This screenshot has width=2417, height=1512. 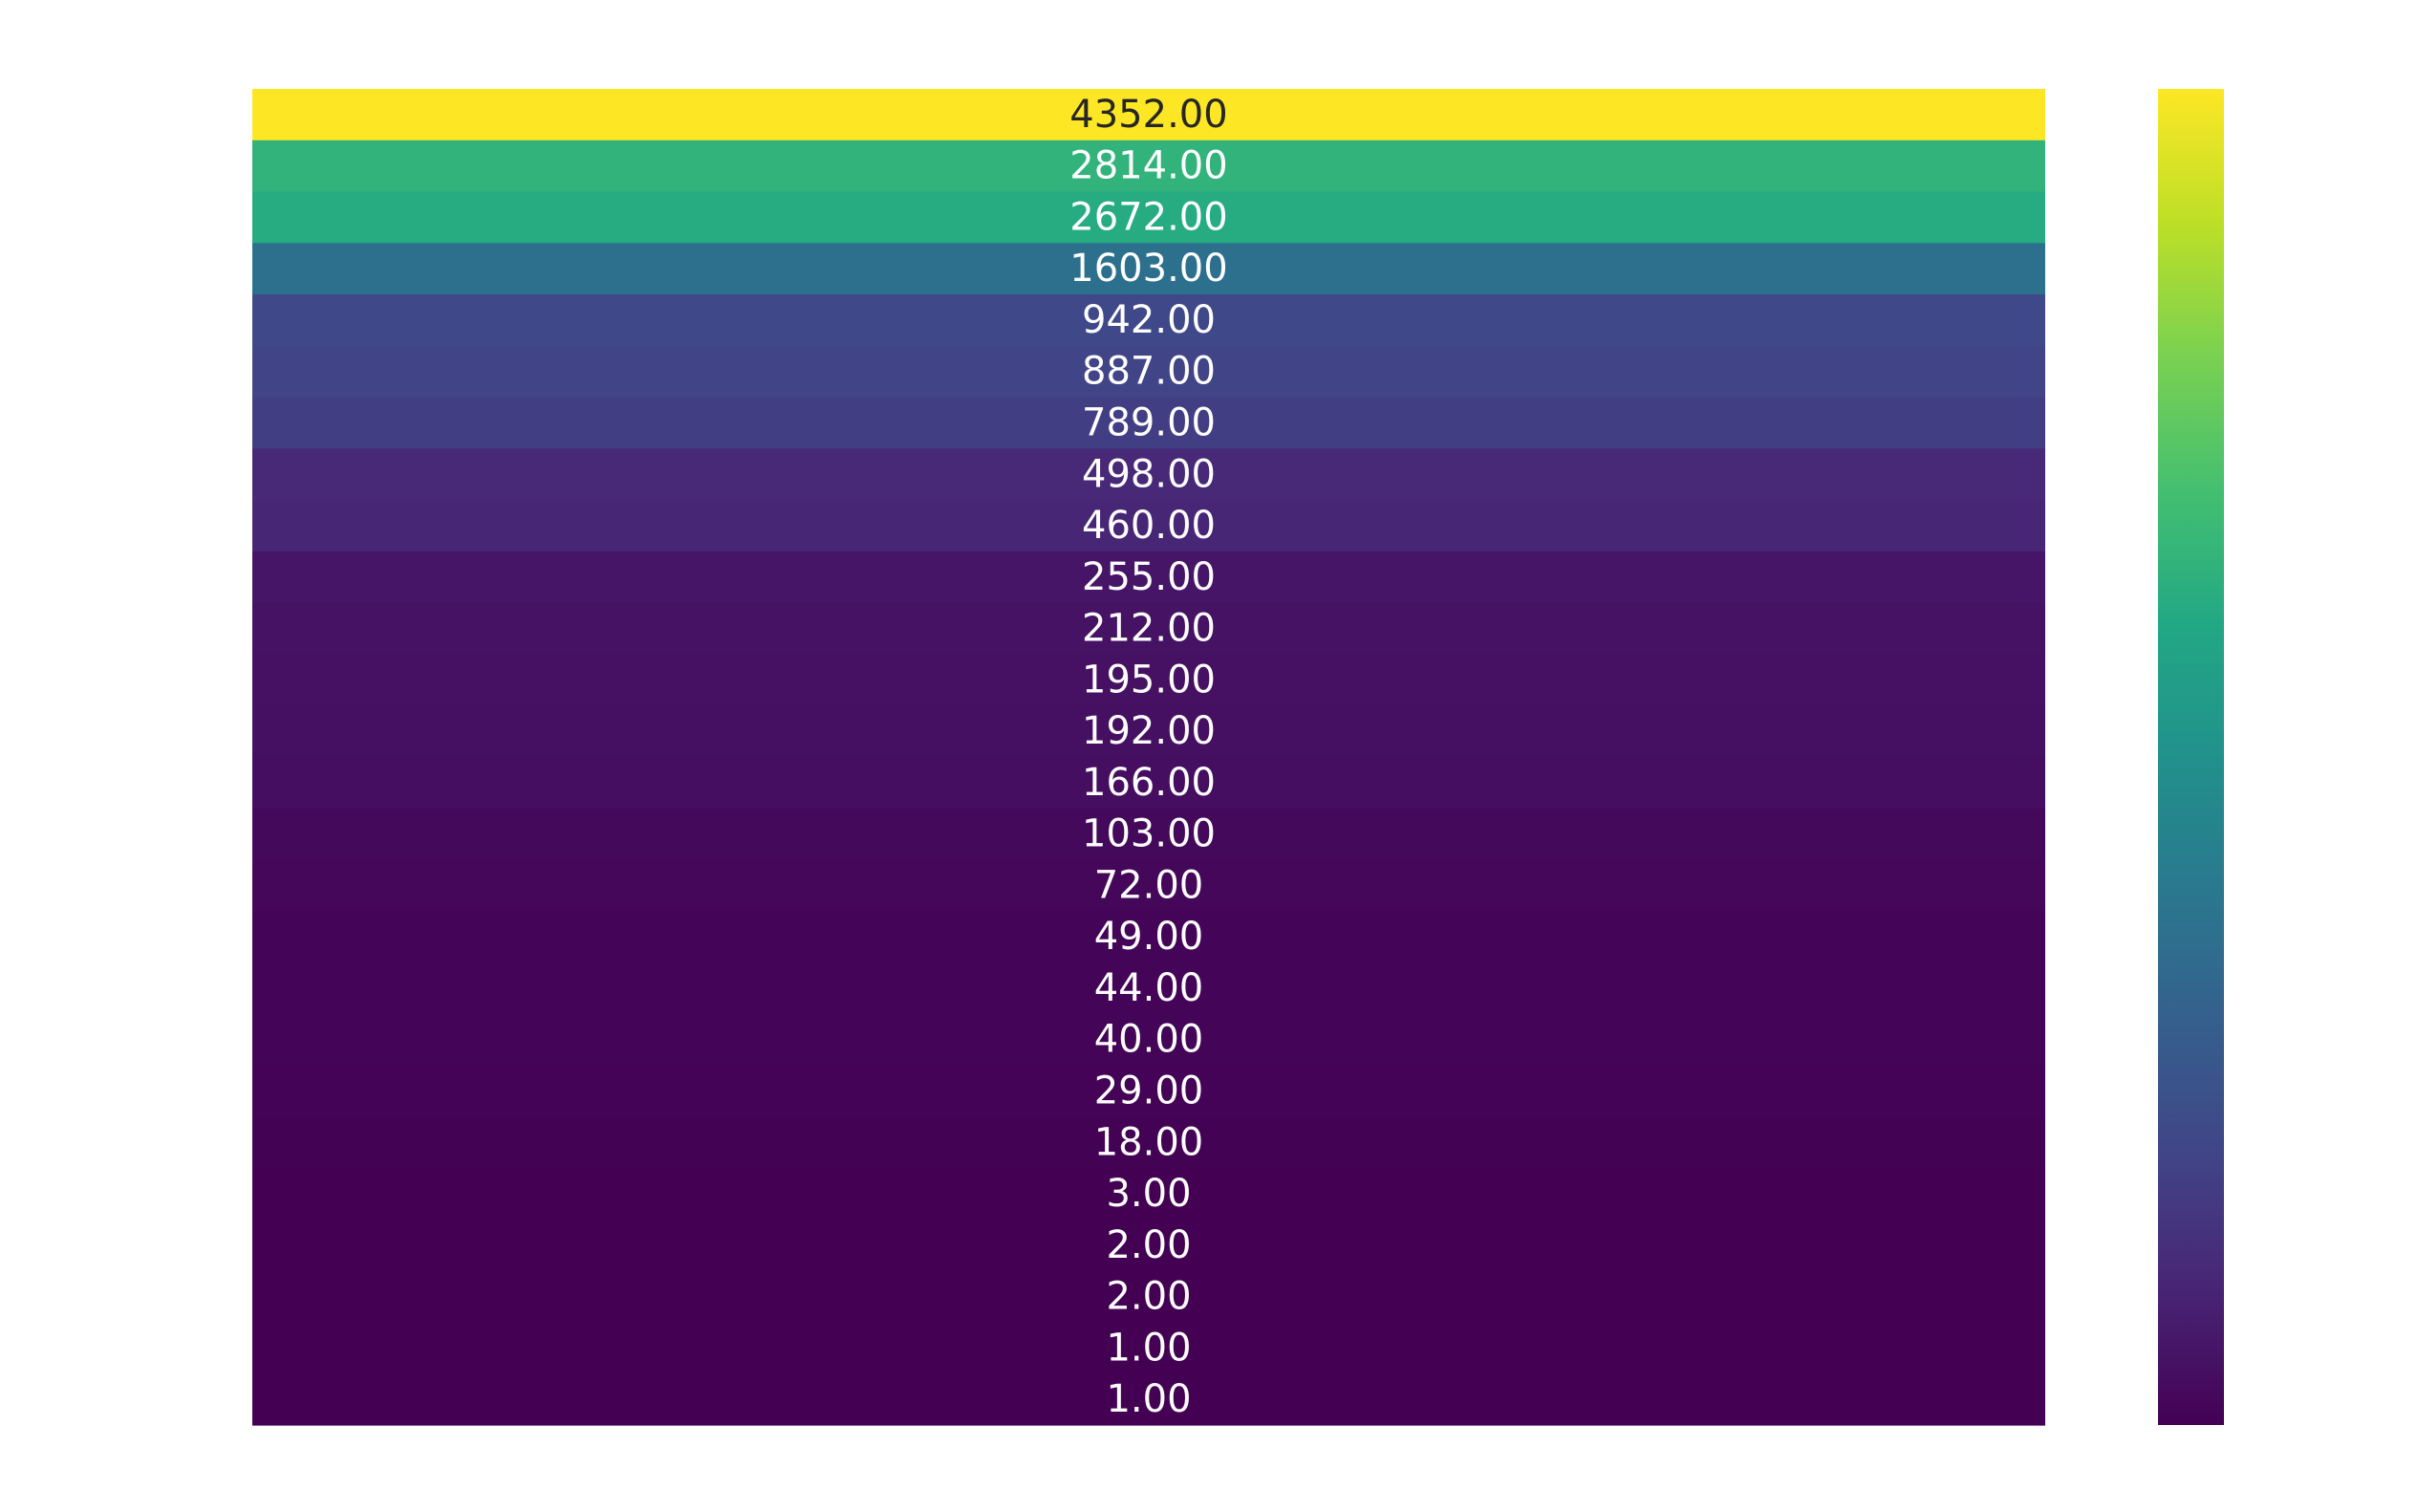 I want to click on heatmap-cell-label: 166.00, so click(x=1149, y=783).